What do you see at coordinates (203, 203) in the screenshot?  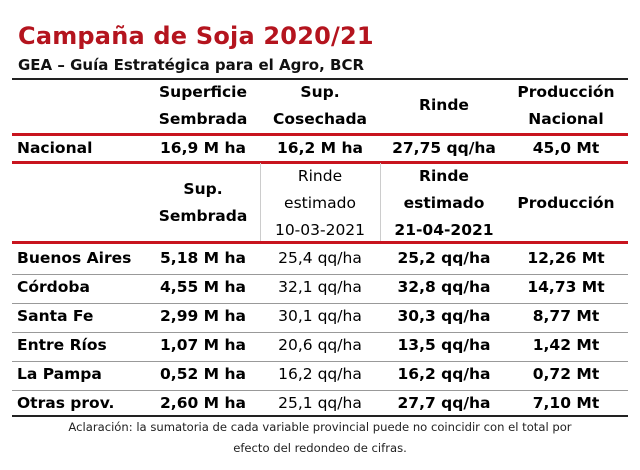 I see `header-sup-sembrada: Sup. Sembrada` at bounding box center [203, 203].